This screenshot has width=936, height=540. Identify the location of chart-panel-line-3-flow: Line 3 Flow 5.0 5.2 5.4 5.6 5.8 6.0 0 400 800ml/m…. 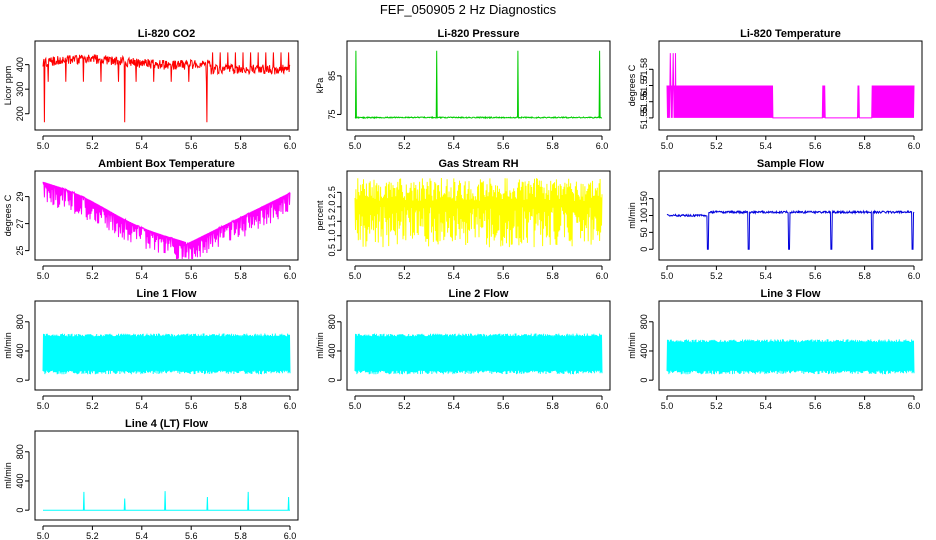
(775, 349).